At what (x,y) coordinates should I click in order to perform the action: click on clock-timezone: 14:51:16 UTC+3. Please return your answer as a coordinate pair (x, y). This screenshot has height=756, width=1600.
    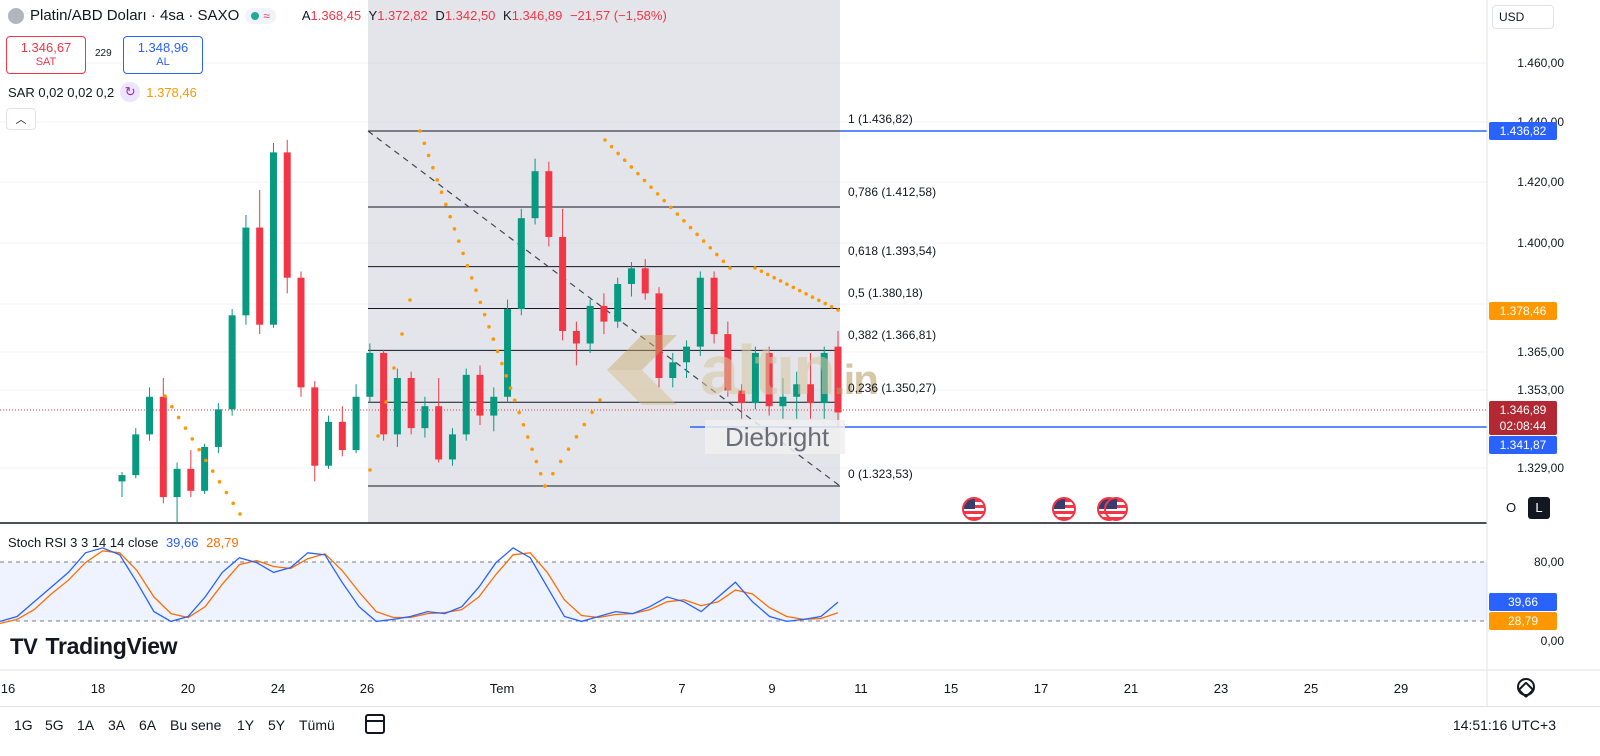
    Looking at the image, I should click on (1504, 725).